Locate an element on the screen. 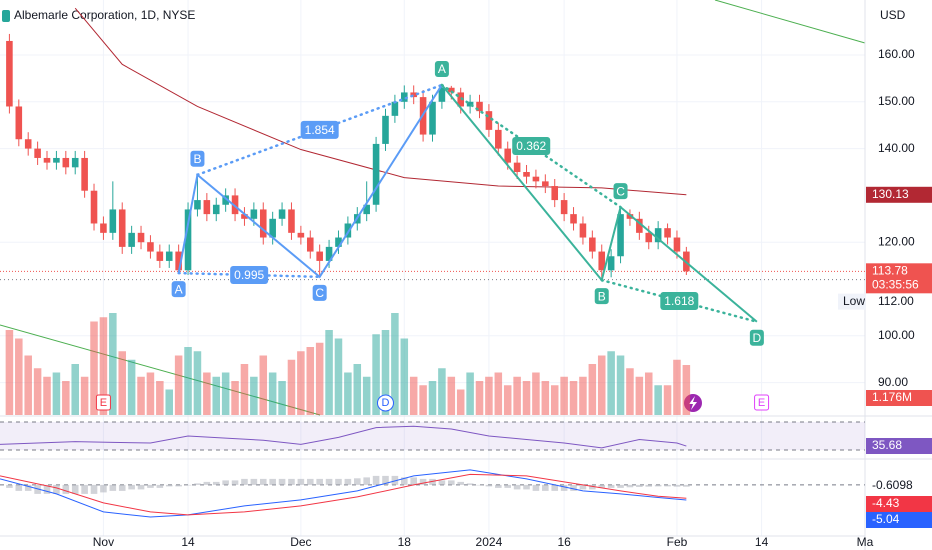 The image size is (932, 550). volume-tag: 1.176M is located at coordinates (892, 397).